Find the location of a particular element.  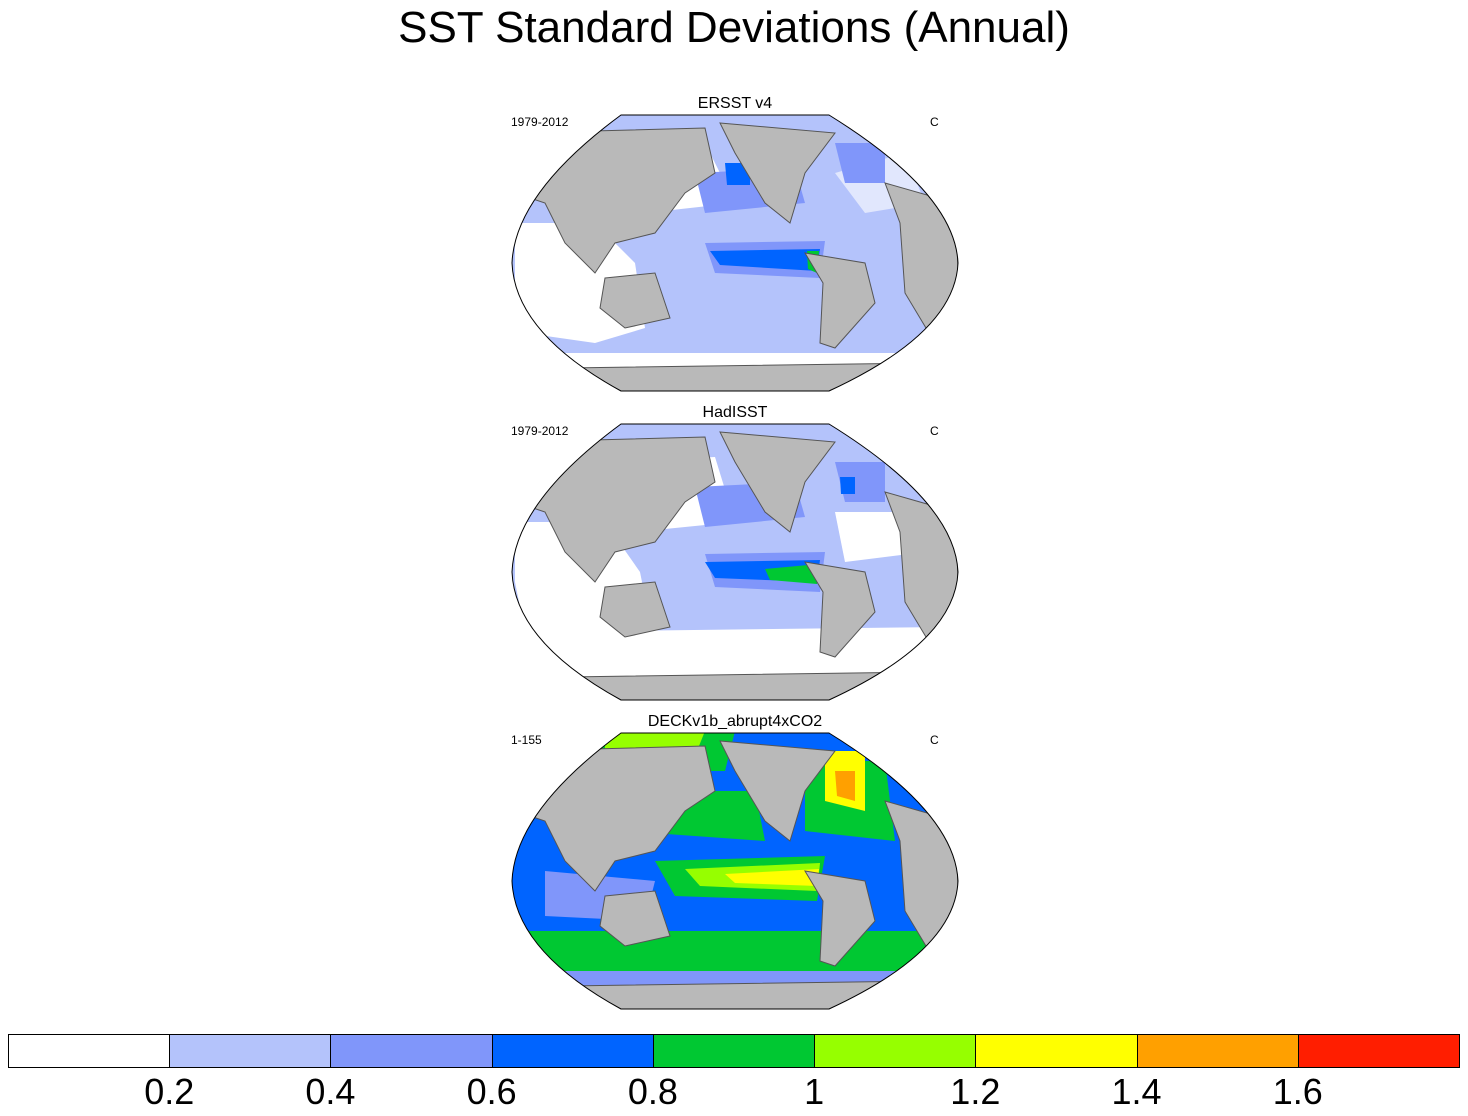

map-abrupt4xco2 is located at coordinates (735, 871).